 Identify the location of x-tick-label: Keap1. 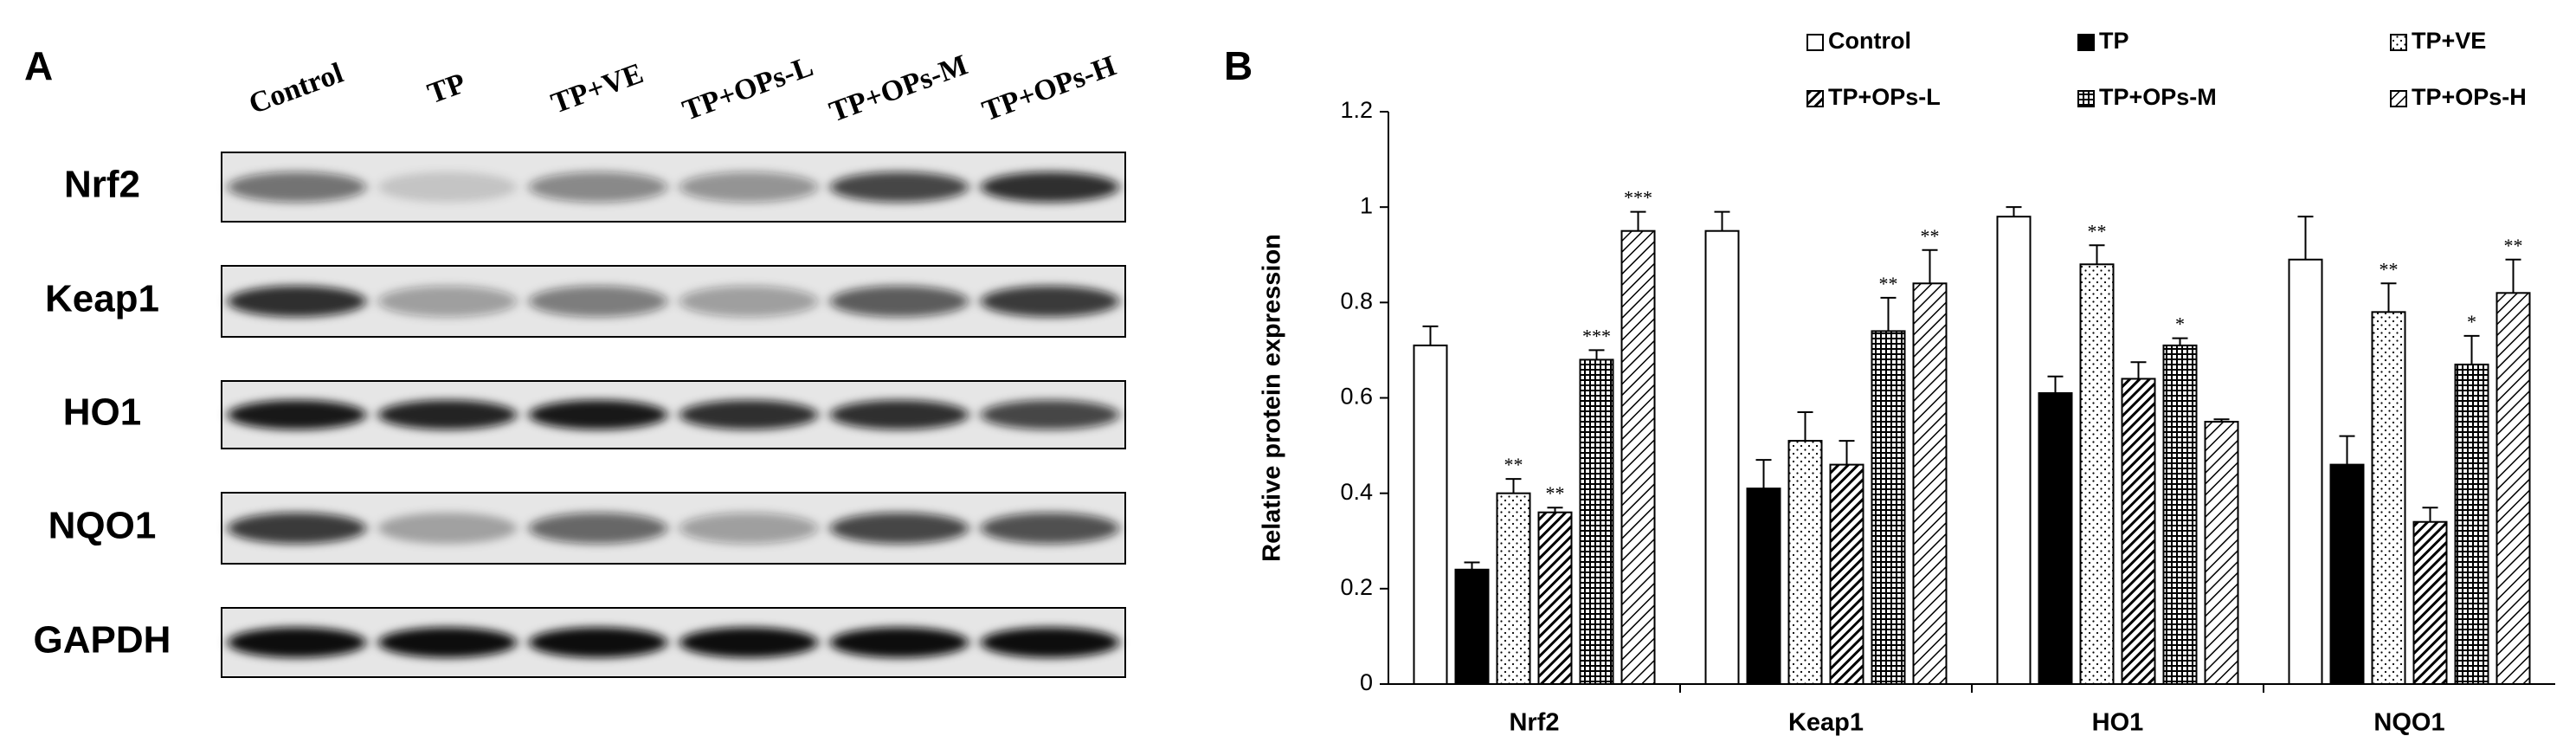
(1826, 723).